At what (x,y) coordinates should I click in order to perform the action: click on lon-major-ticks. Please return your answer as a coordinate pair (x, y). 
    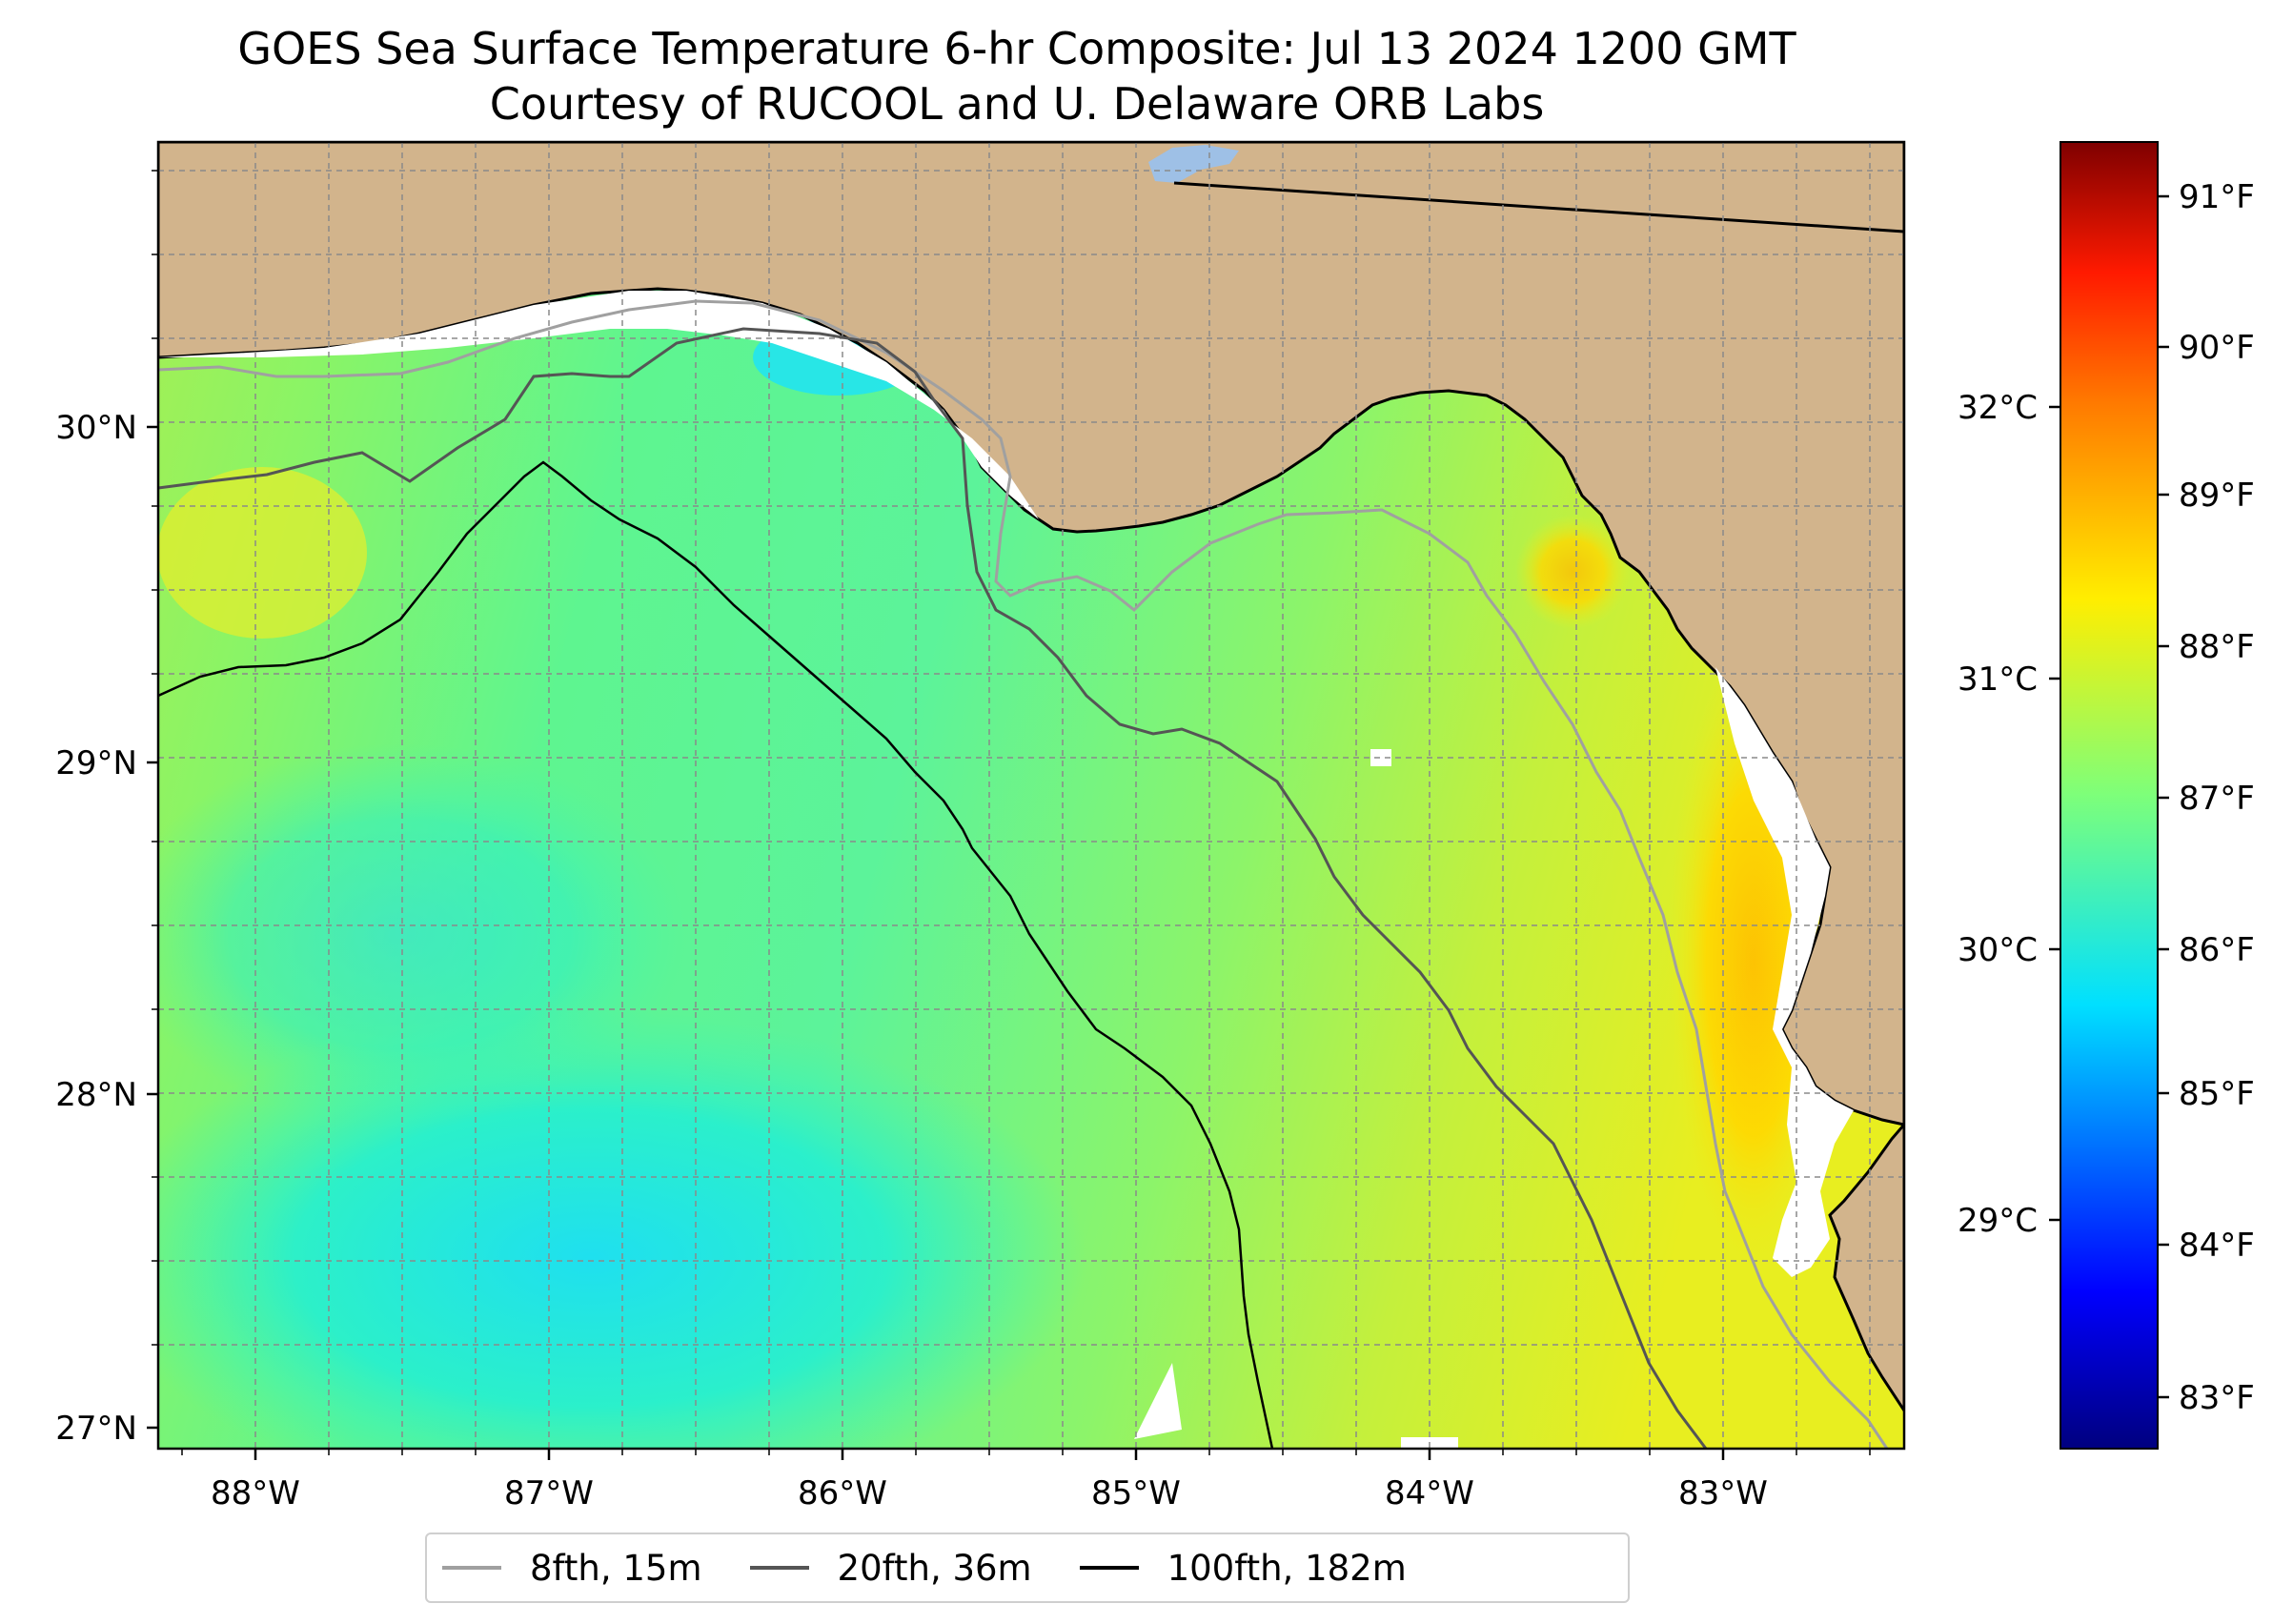
    Looking at the image, I should click on (990, 1454).